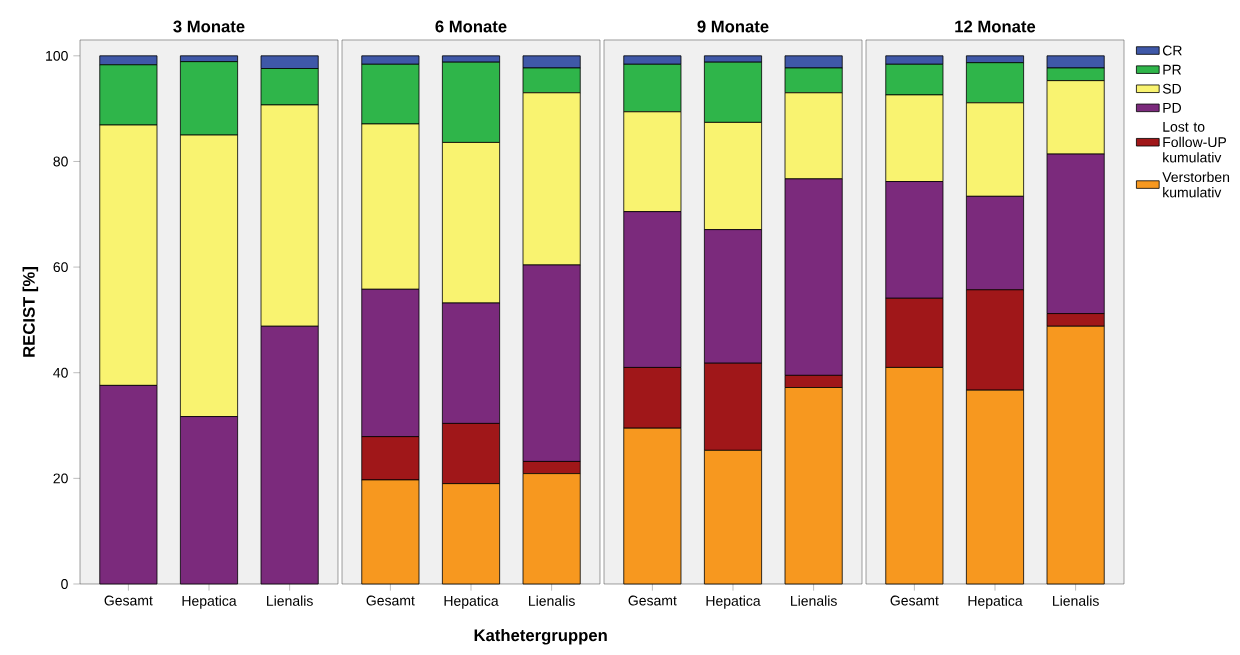 This screenshot has height=655, width=1240. What do you see at coordinates (64, 584) in the screenshot?
I see `y-tick-label: 0` at bounding box center [64, 584].